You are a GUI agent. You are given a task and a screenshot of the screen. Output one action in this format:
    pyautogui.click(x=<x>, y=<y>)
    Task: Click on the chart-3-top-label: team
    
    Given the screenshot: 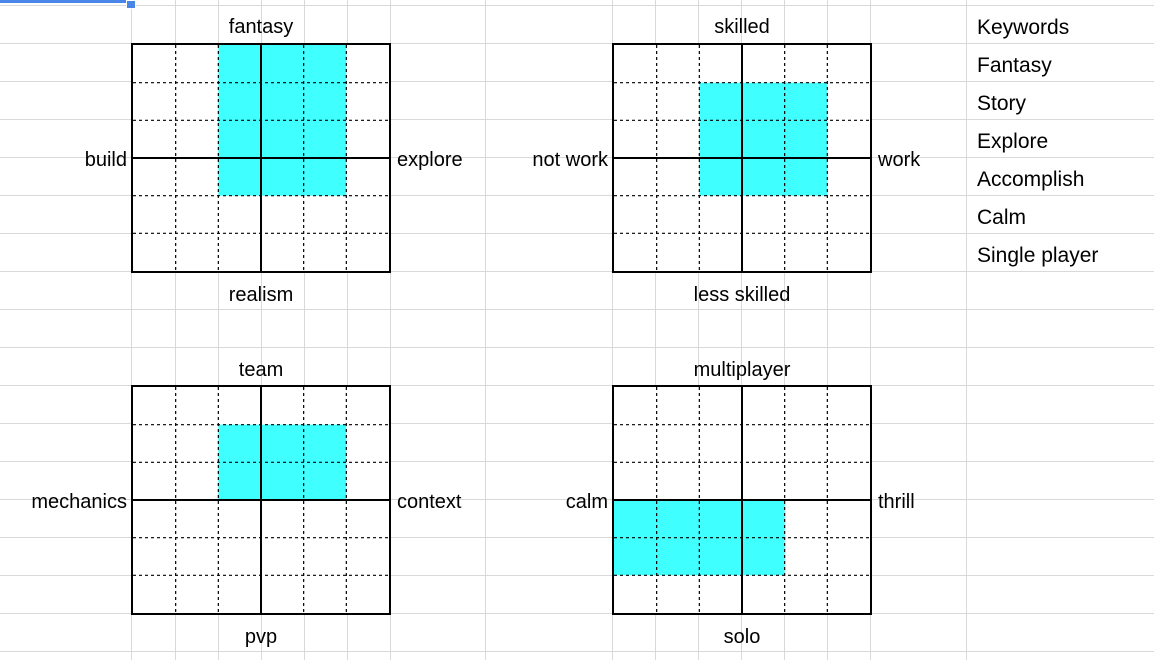 What is the action you would take?
    pyautogui.click(x=261, y=370)
    